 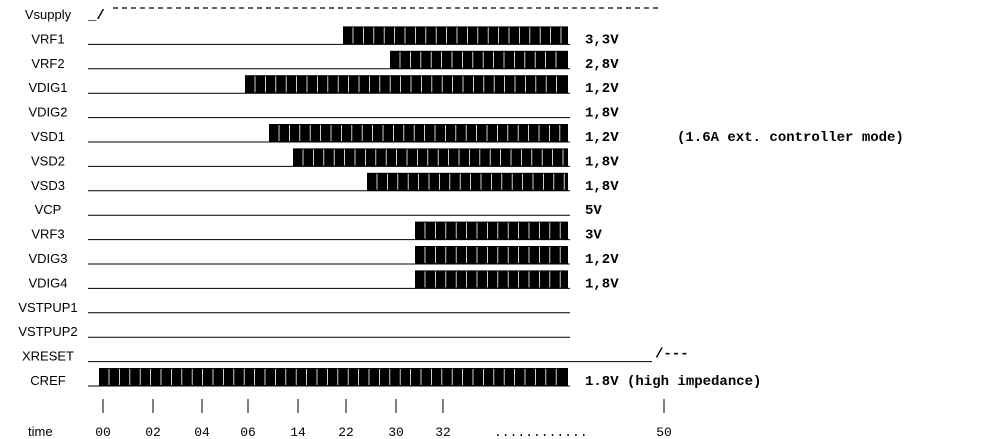 What do you see at coordinates (47, 63) in the screenshot?
I see `signal-label-vrf2: VRF2` at bounding box center [47, 63].